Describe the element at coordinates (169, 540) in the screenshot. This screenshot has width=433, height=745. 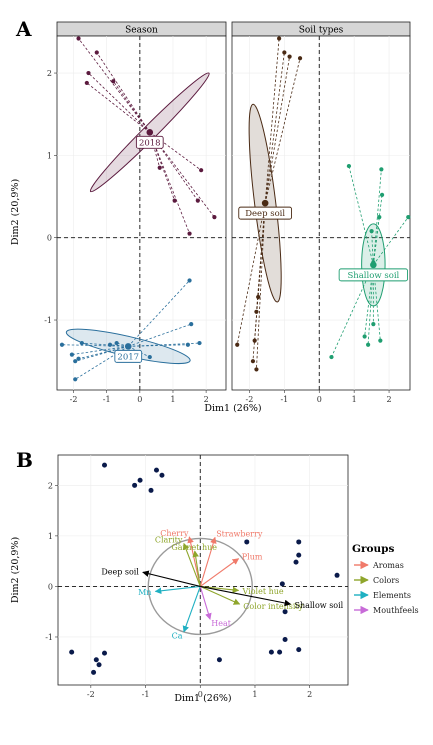
I see `variable-label: Clarity` at that location.